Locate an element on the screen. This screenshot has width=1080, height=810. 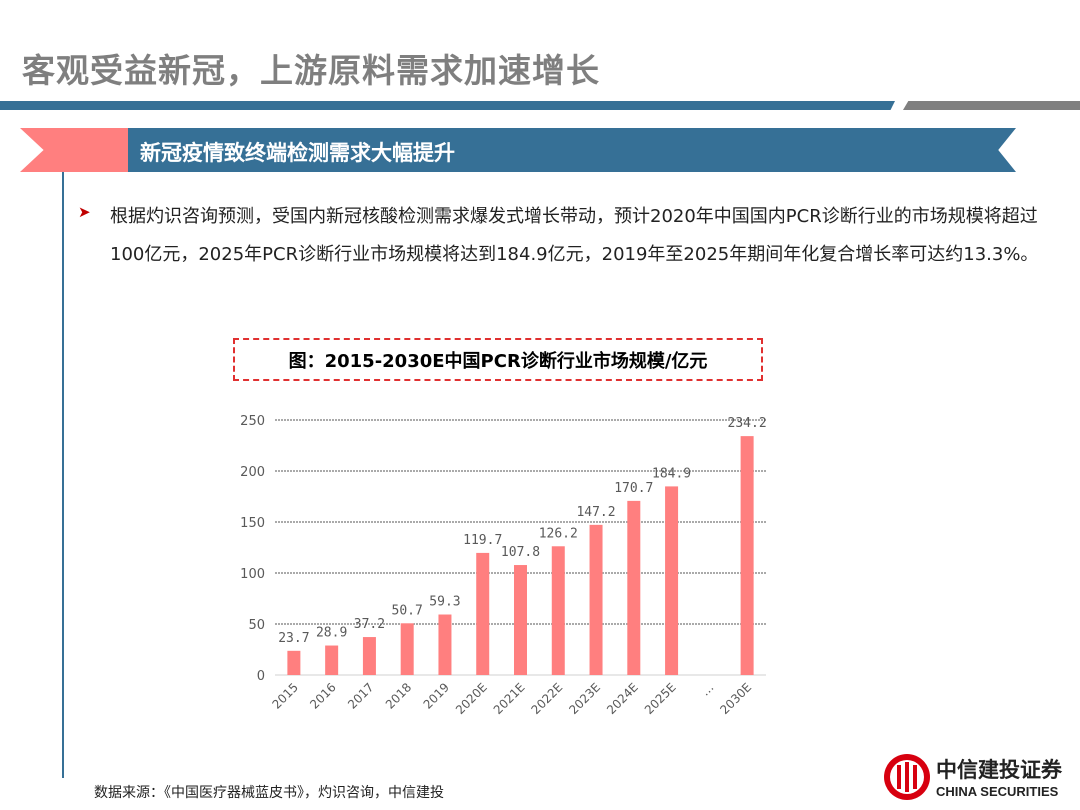
x-tick-label: 2022E is located at coordinates (547, 698).